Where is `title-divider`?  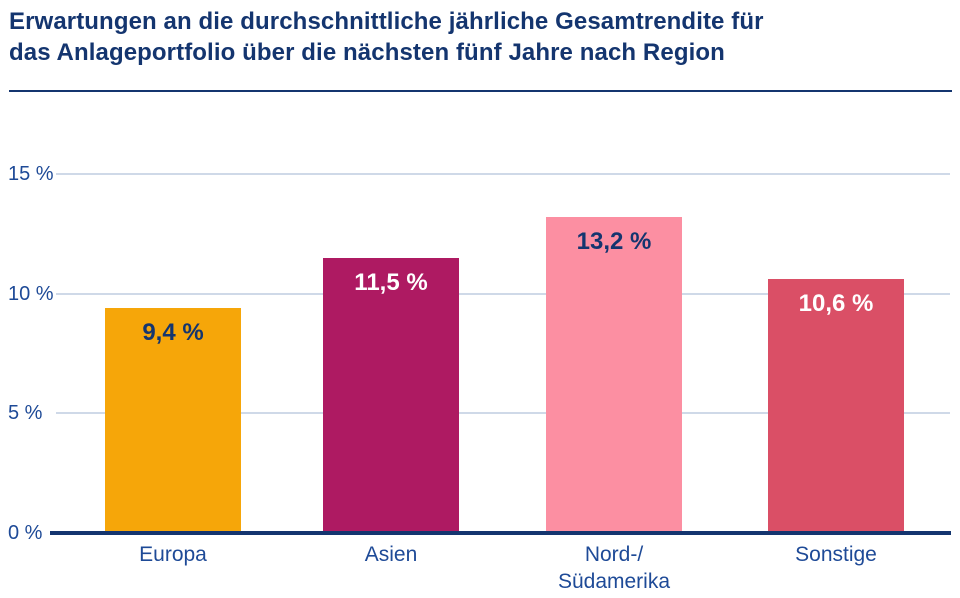
title-divider is located at coordinates (480, 91).